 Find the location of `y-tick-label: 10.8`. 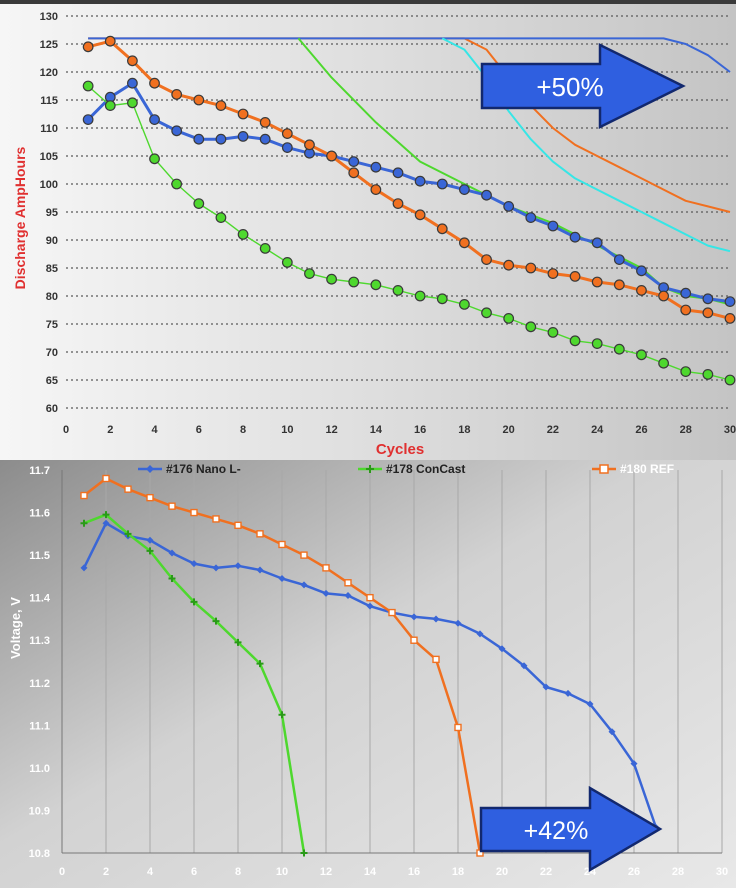

y-tick-label: 10.8 is located at coordinates (39, 854).